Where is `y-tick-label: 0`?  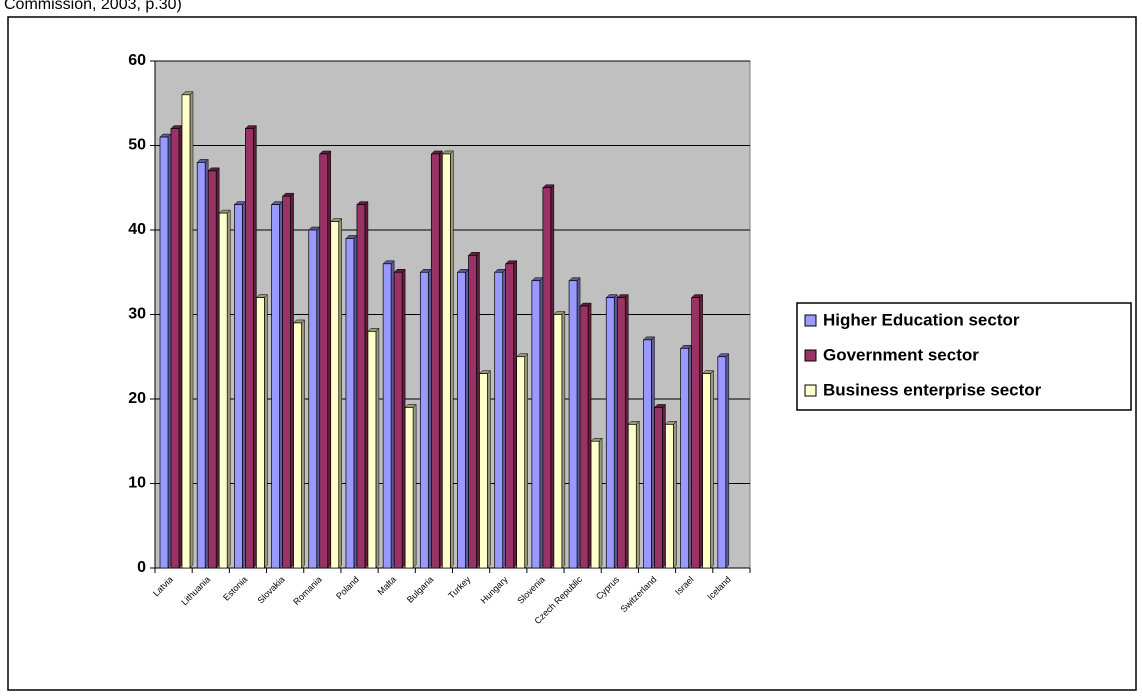 y-tick-label: 0 is located at coordinates (141, 567).